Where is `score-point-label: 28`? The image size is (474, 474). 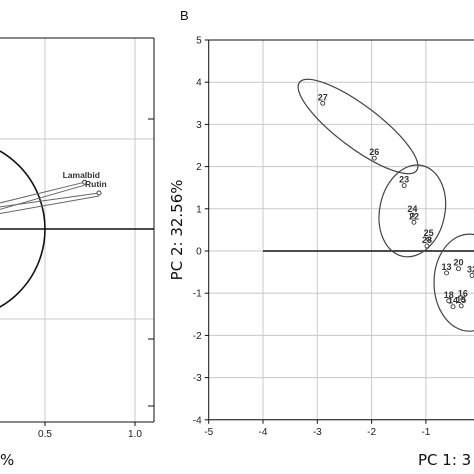 score-point-label: 28 is located at coordinates (427, 240).